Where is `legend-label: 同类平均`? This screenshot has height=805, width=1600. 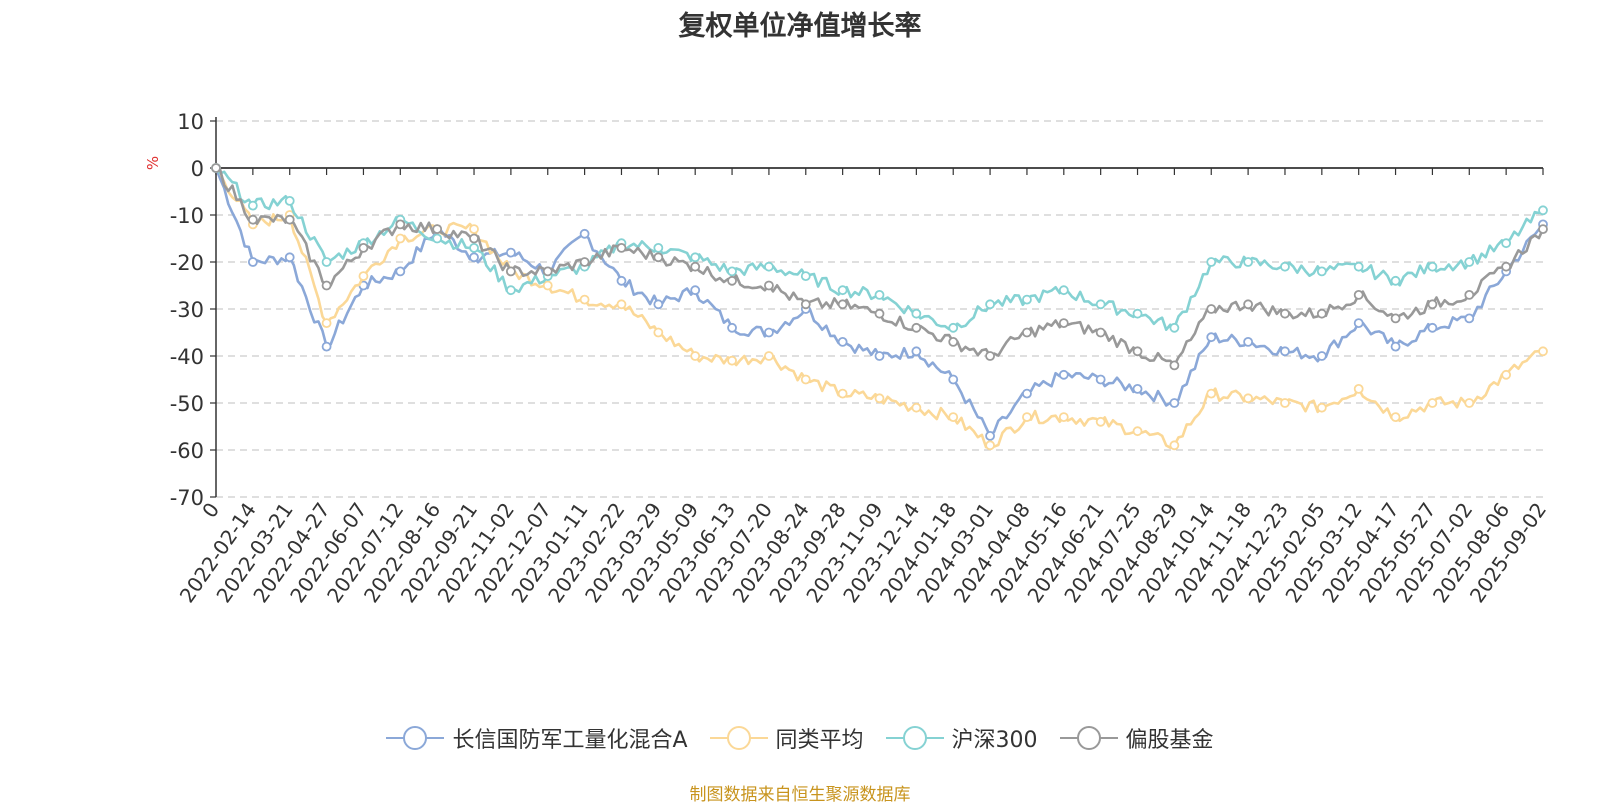
legend-label: 同类平均 is located at coordinates (819, 740).